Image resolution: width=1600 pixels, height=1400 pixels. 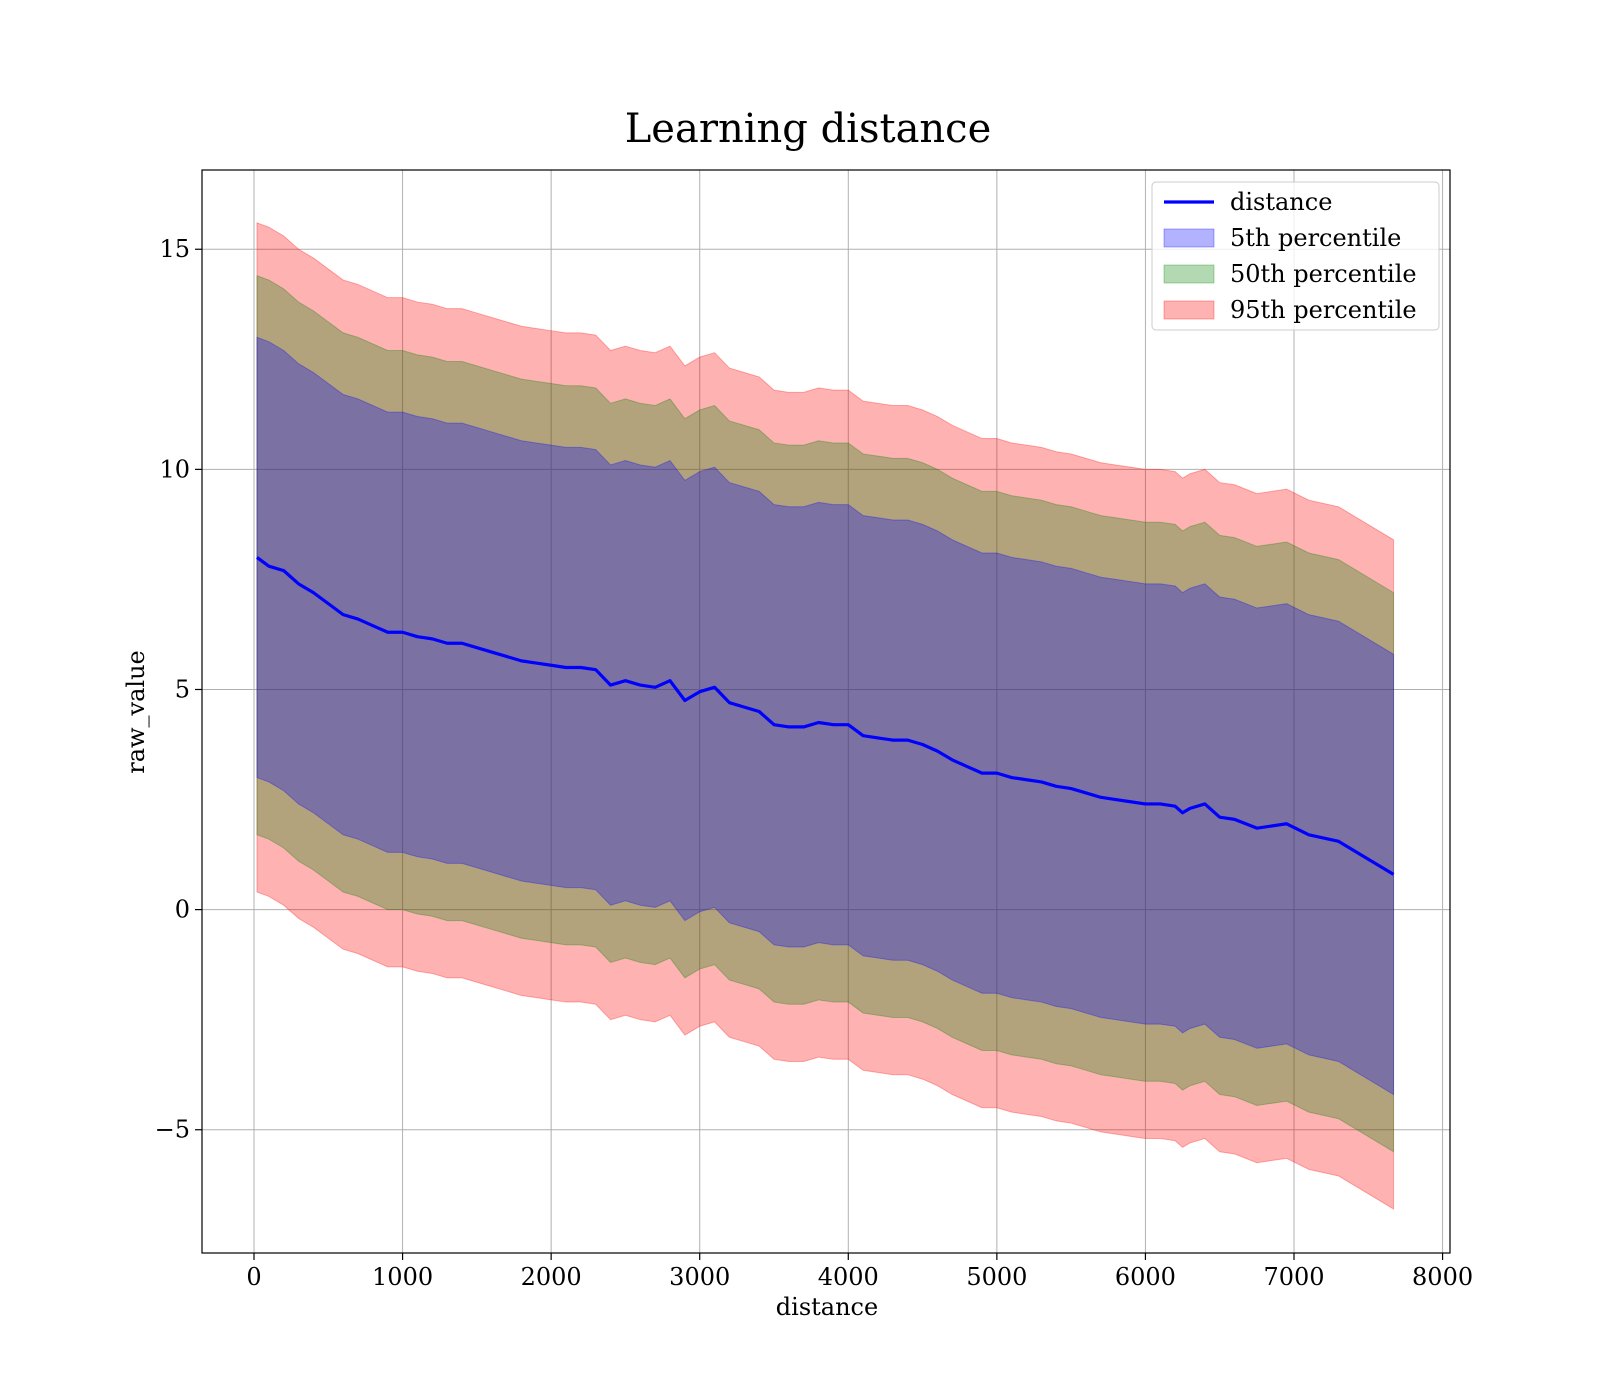 I want to click on legend-label-95th-percentile: 95th percentile, so click(x=1323, y=310).